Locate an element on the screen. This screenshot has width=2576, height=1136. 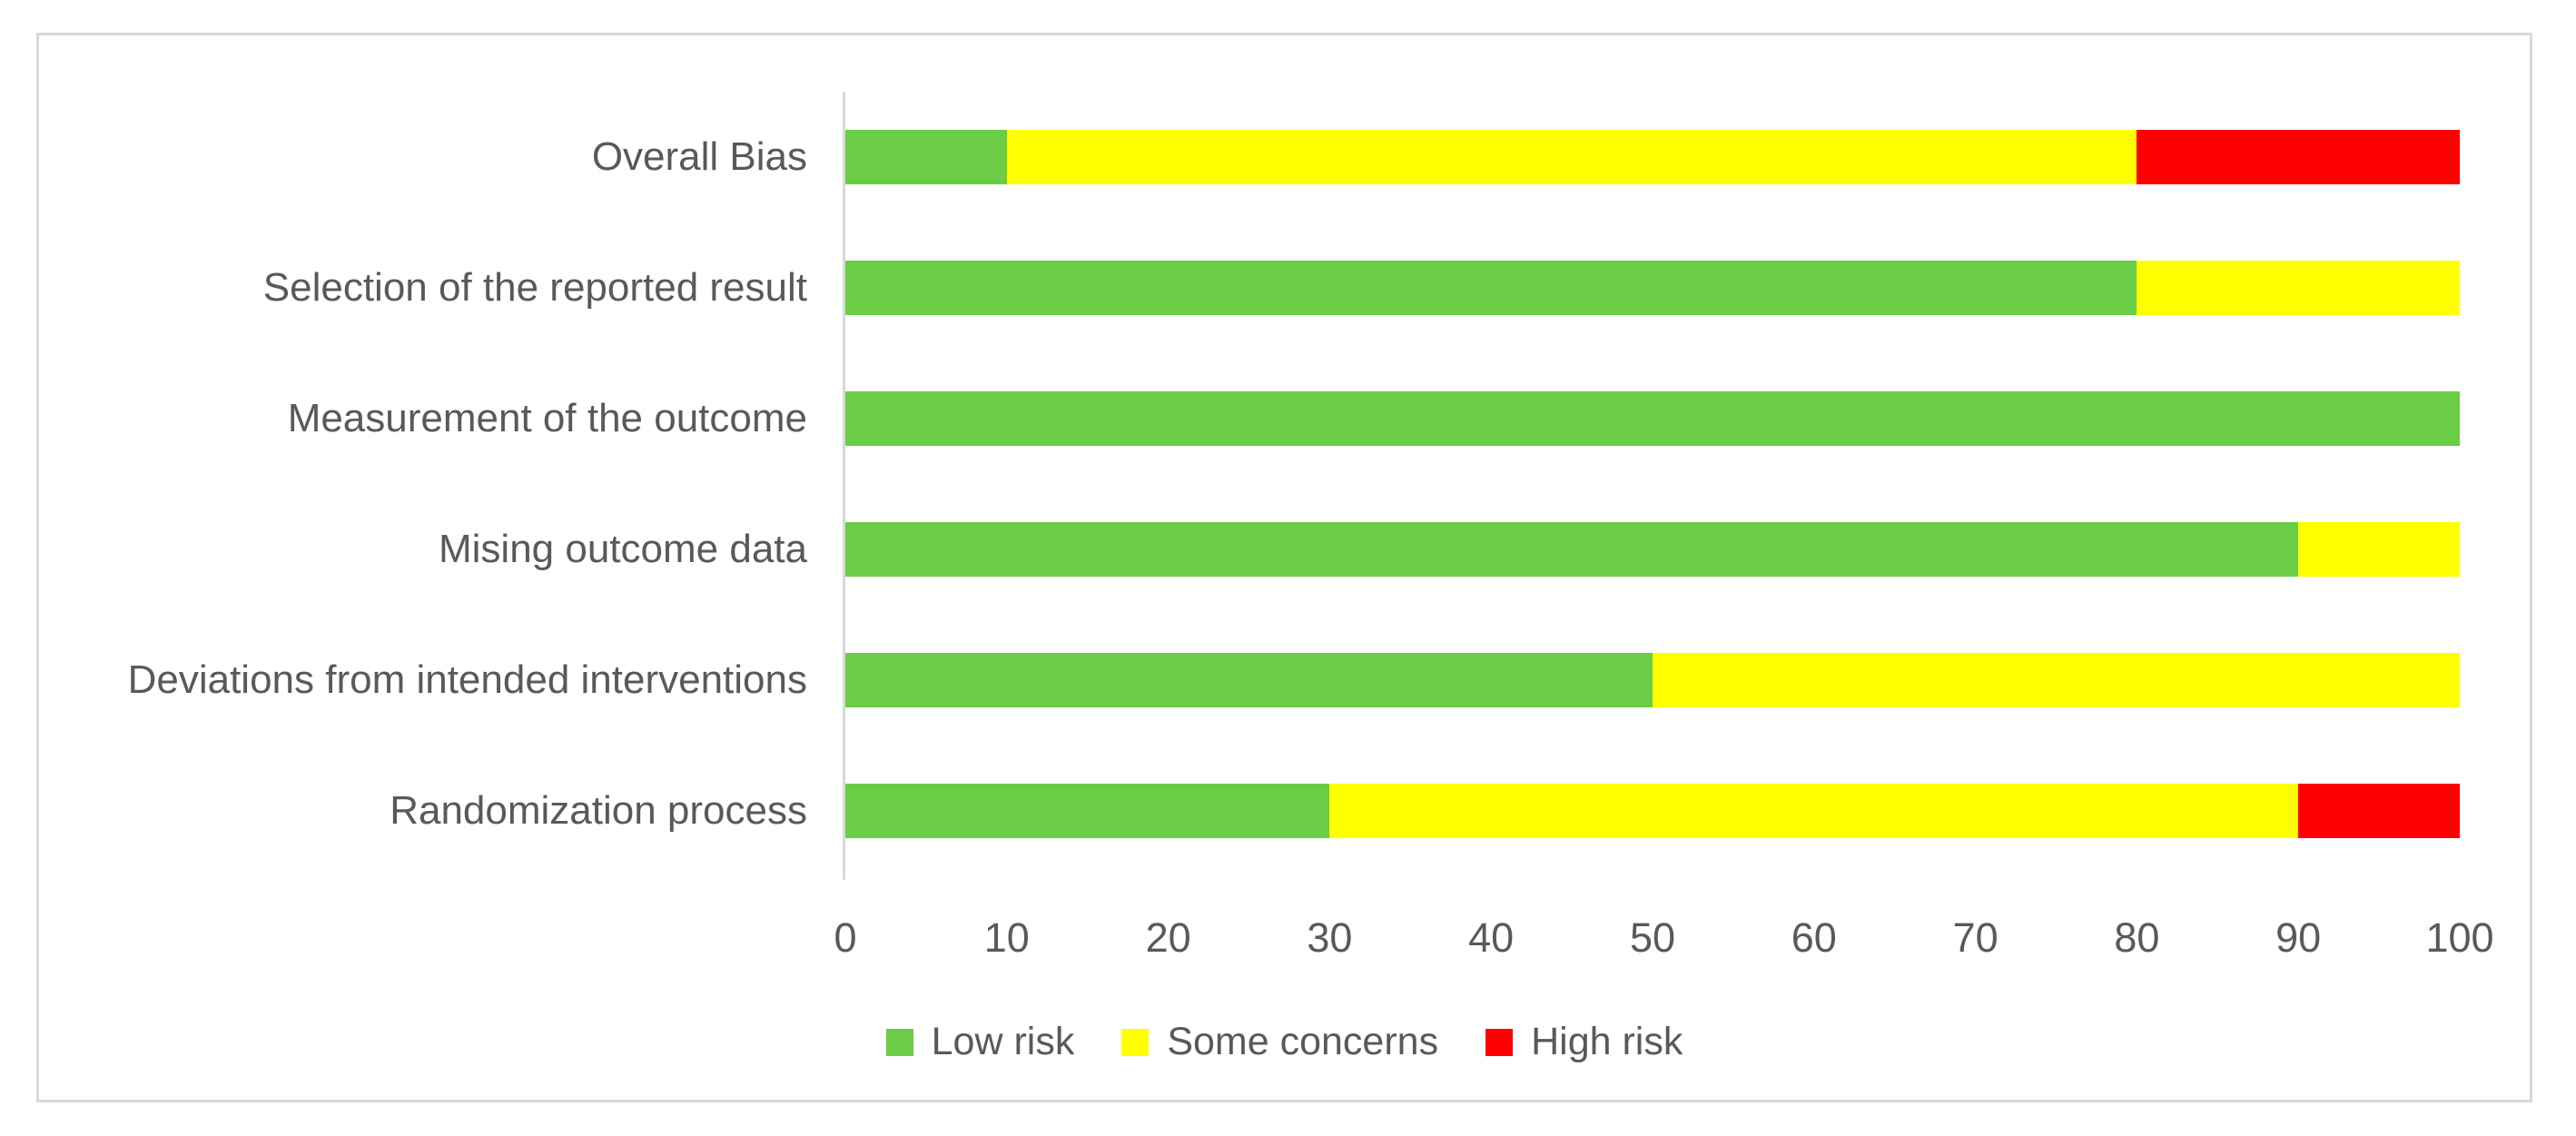
legend-item-low-risk: Low risk is located at coordinates (980, 1042).